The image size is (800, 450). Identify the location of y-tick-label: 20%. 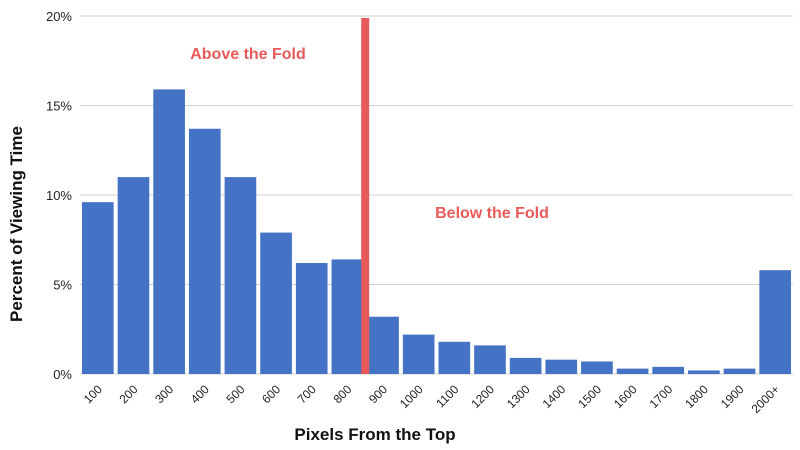
(59, 16).